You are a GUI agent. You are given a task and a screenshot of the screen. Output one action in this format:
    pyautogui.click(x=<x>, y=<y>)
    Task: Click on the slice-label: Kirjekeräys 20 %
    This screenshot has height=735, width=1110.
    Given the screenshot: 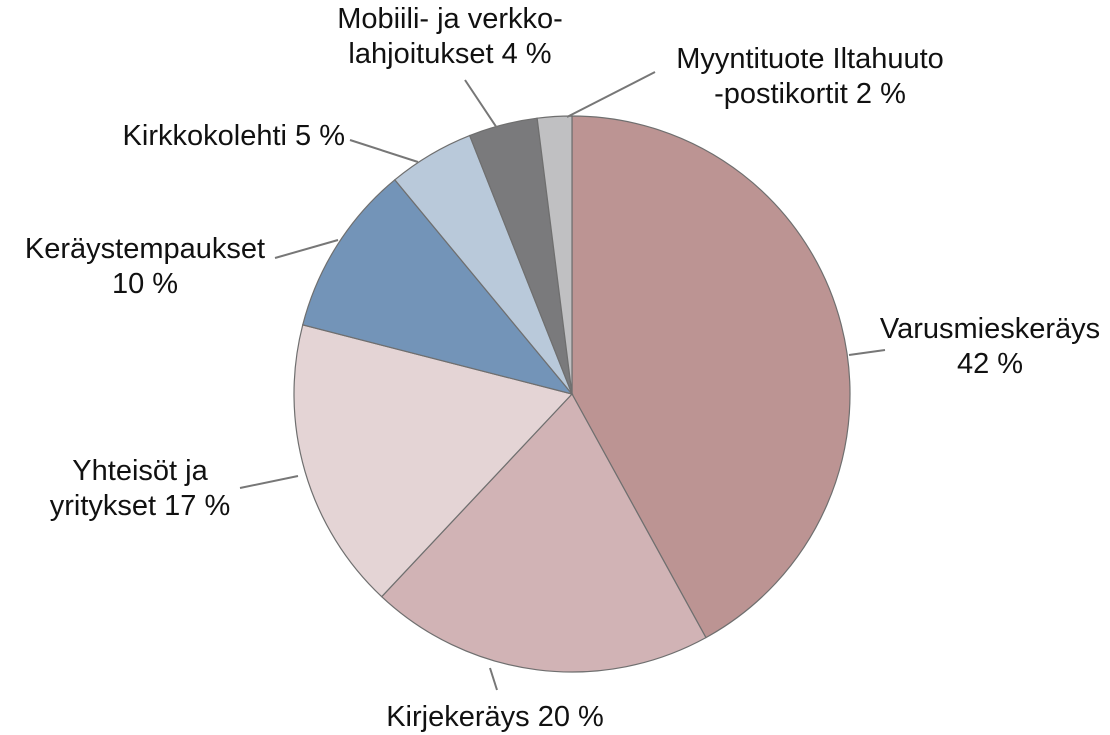 What is the action you would take?
    pyautogui.click(x=495, y=717)
    